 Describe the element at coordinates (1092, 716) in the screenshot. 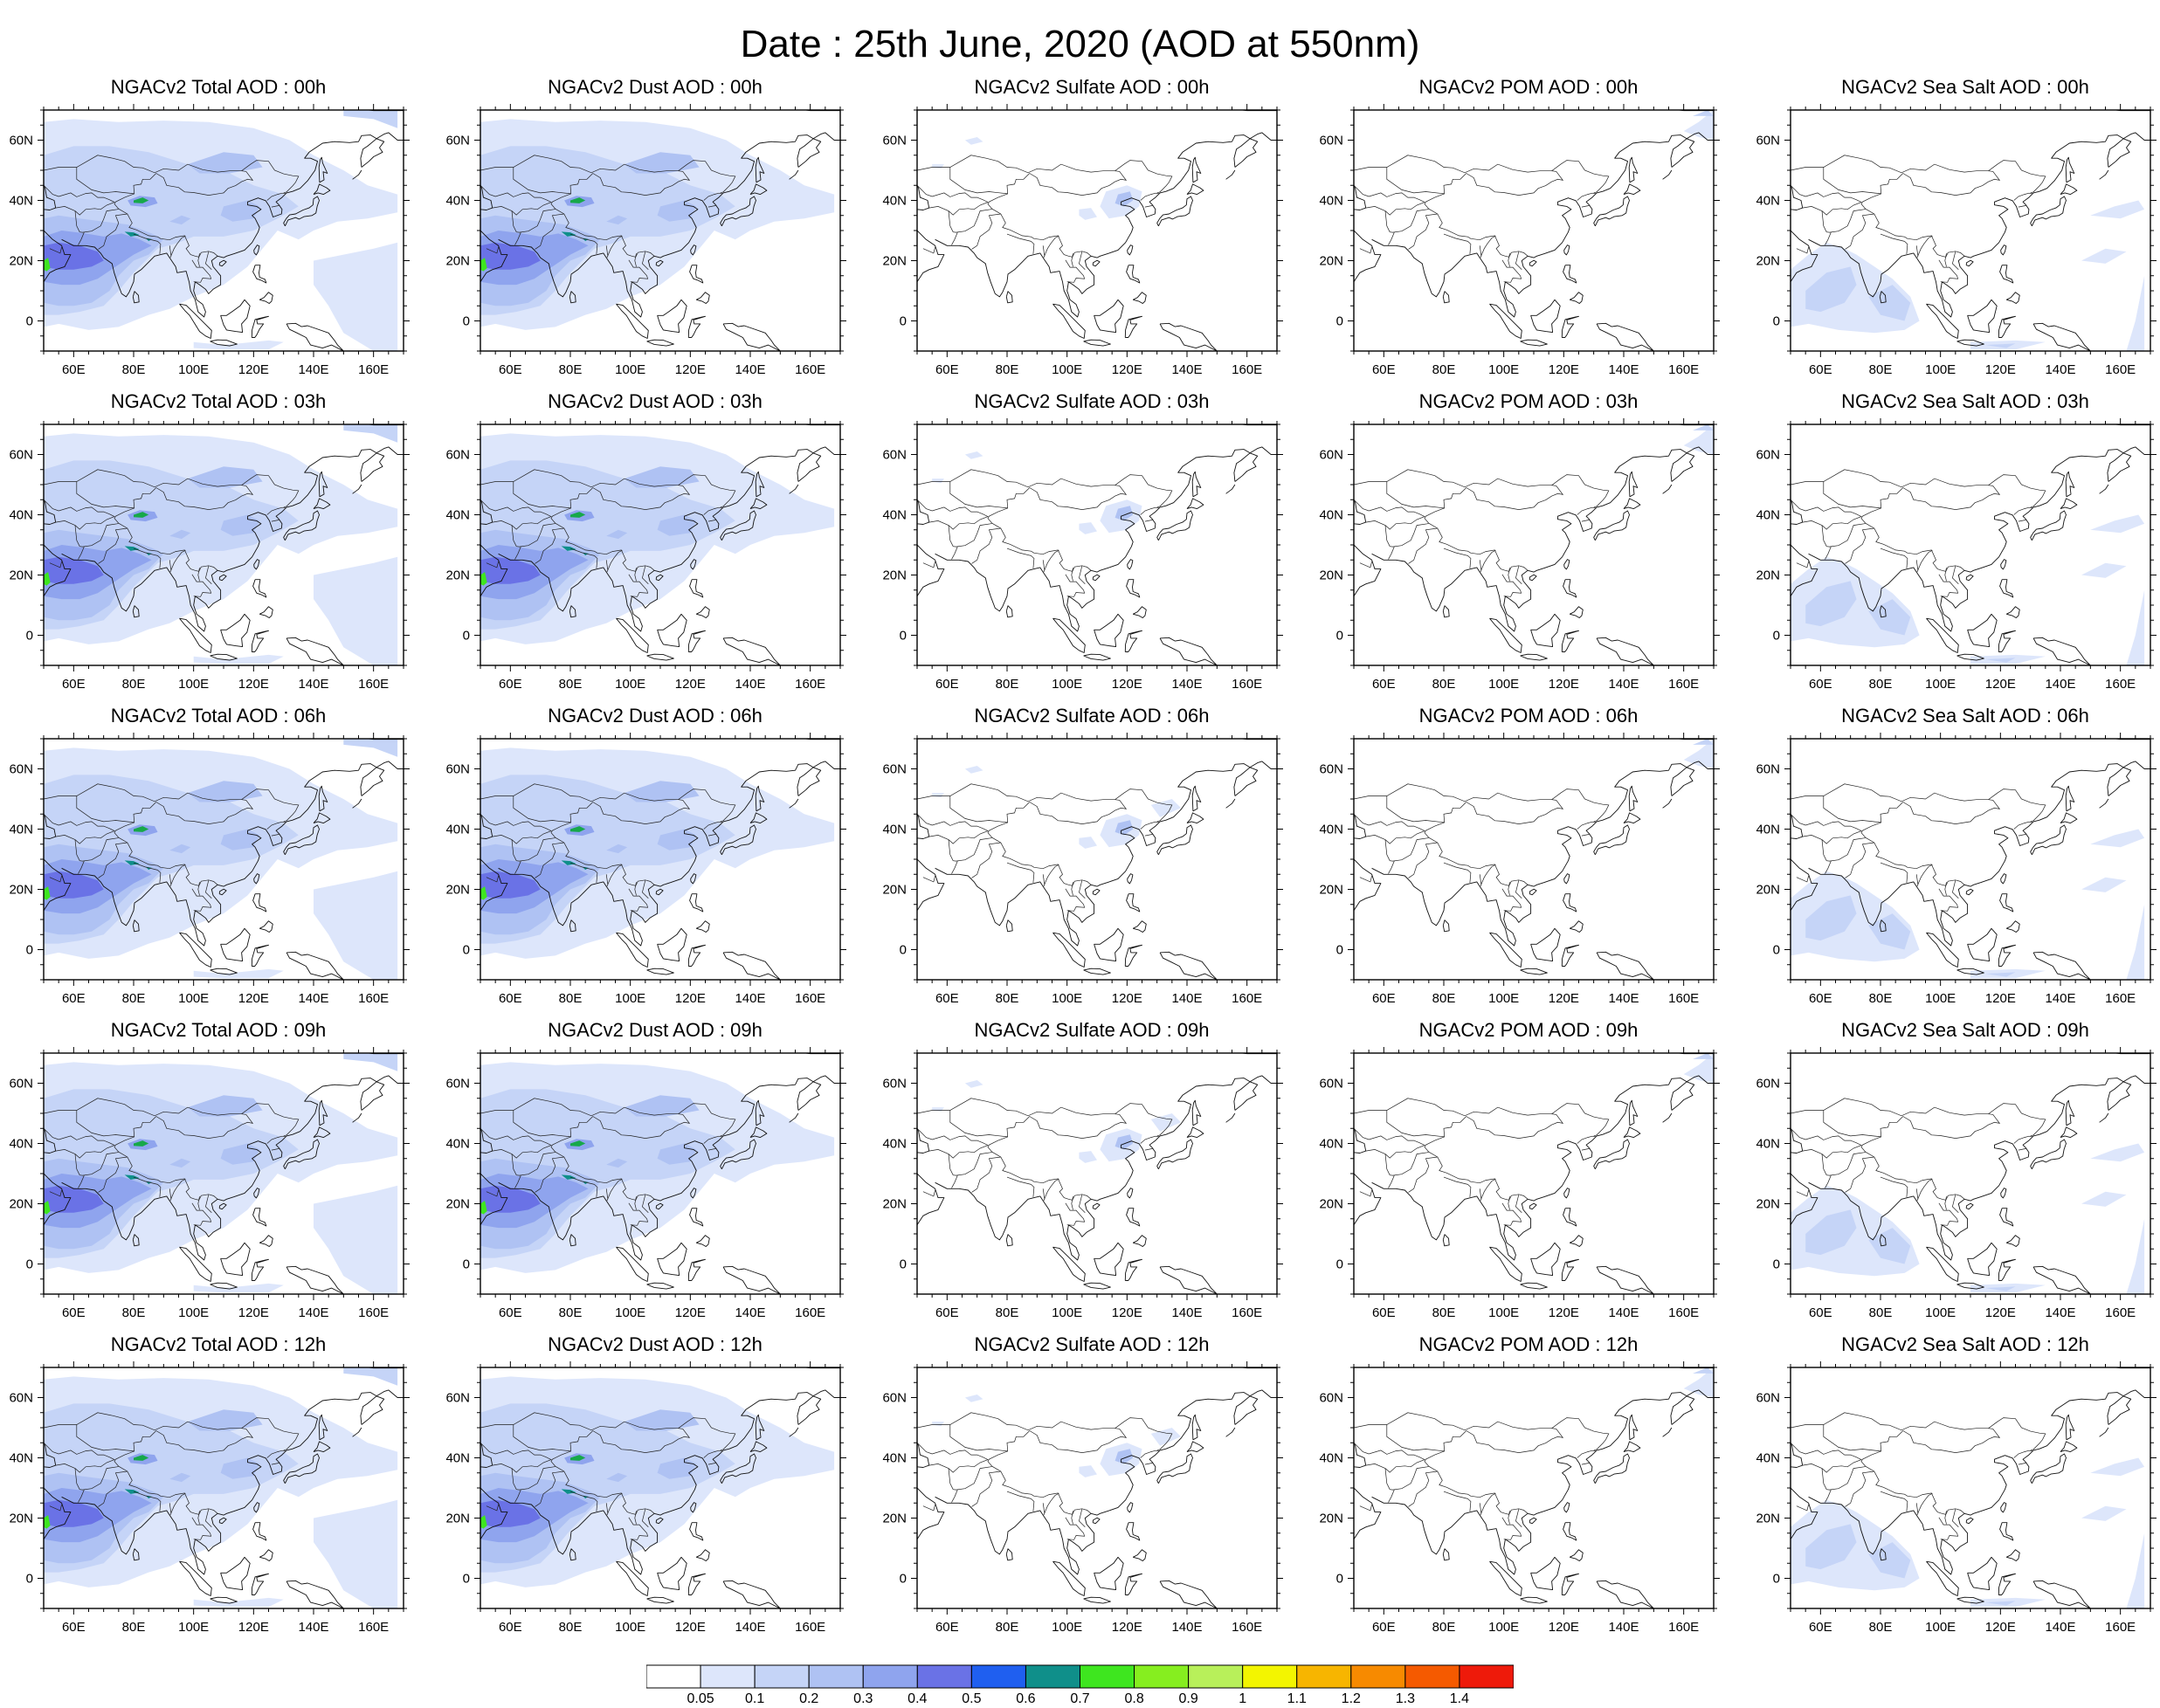

I see `panel-title: NGACv2 Sulfate AOD : 06h` at that location.